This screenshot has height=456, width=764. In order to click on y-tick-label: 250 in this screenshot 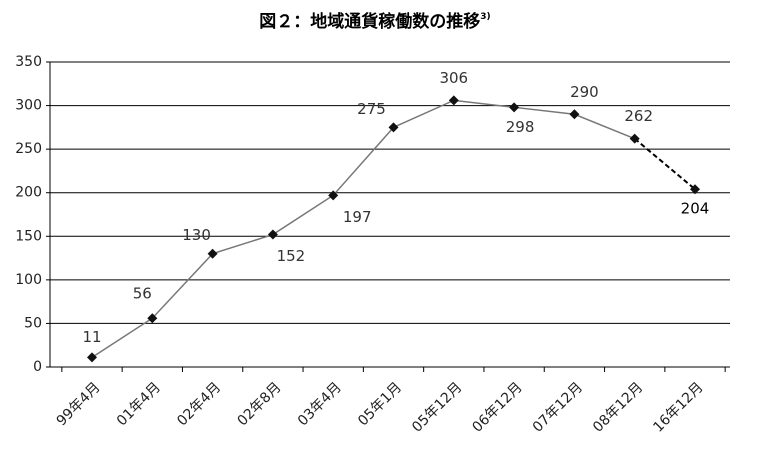, I will do `click(28, 149)`.